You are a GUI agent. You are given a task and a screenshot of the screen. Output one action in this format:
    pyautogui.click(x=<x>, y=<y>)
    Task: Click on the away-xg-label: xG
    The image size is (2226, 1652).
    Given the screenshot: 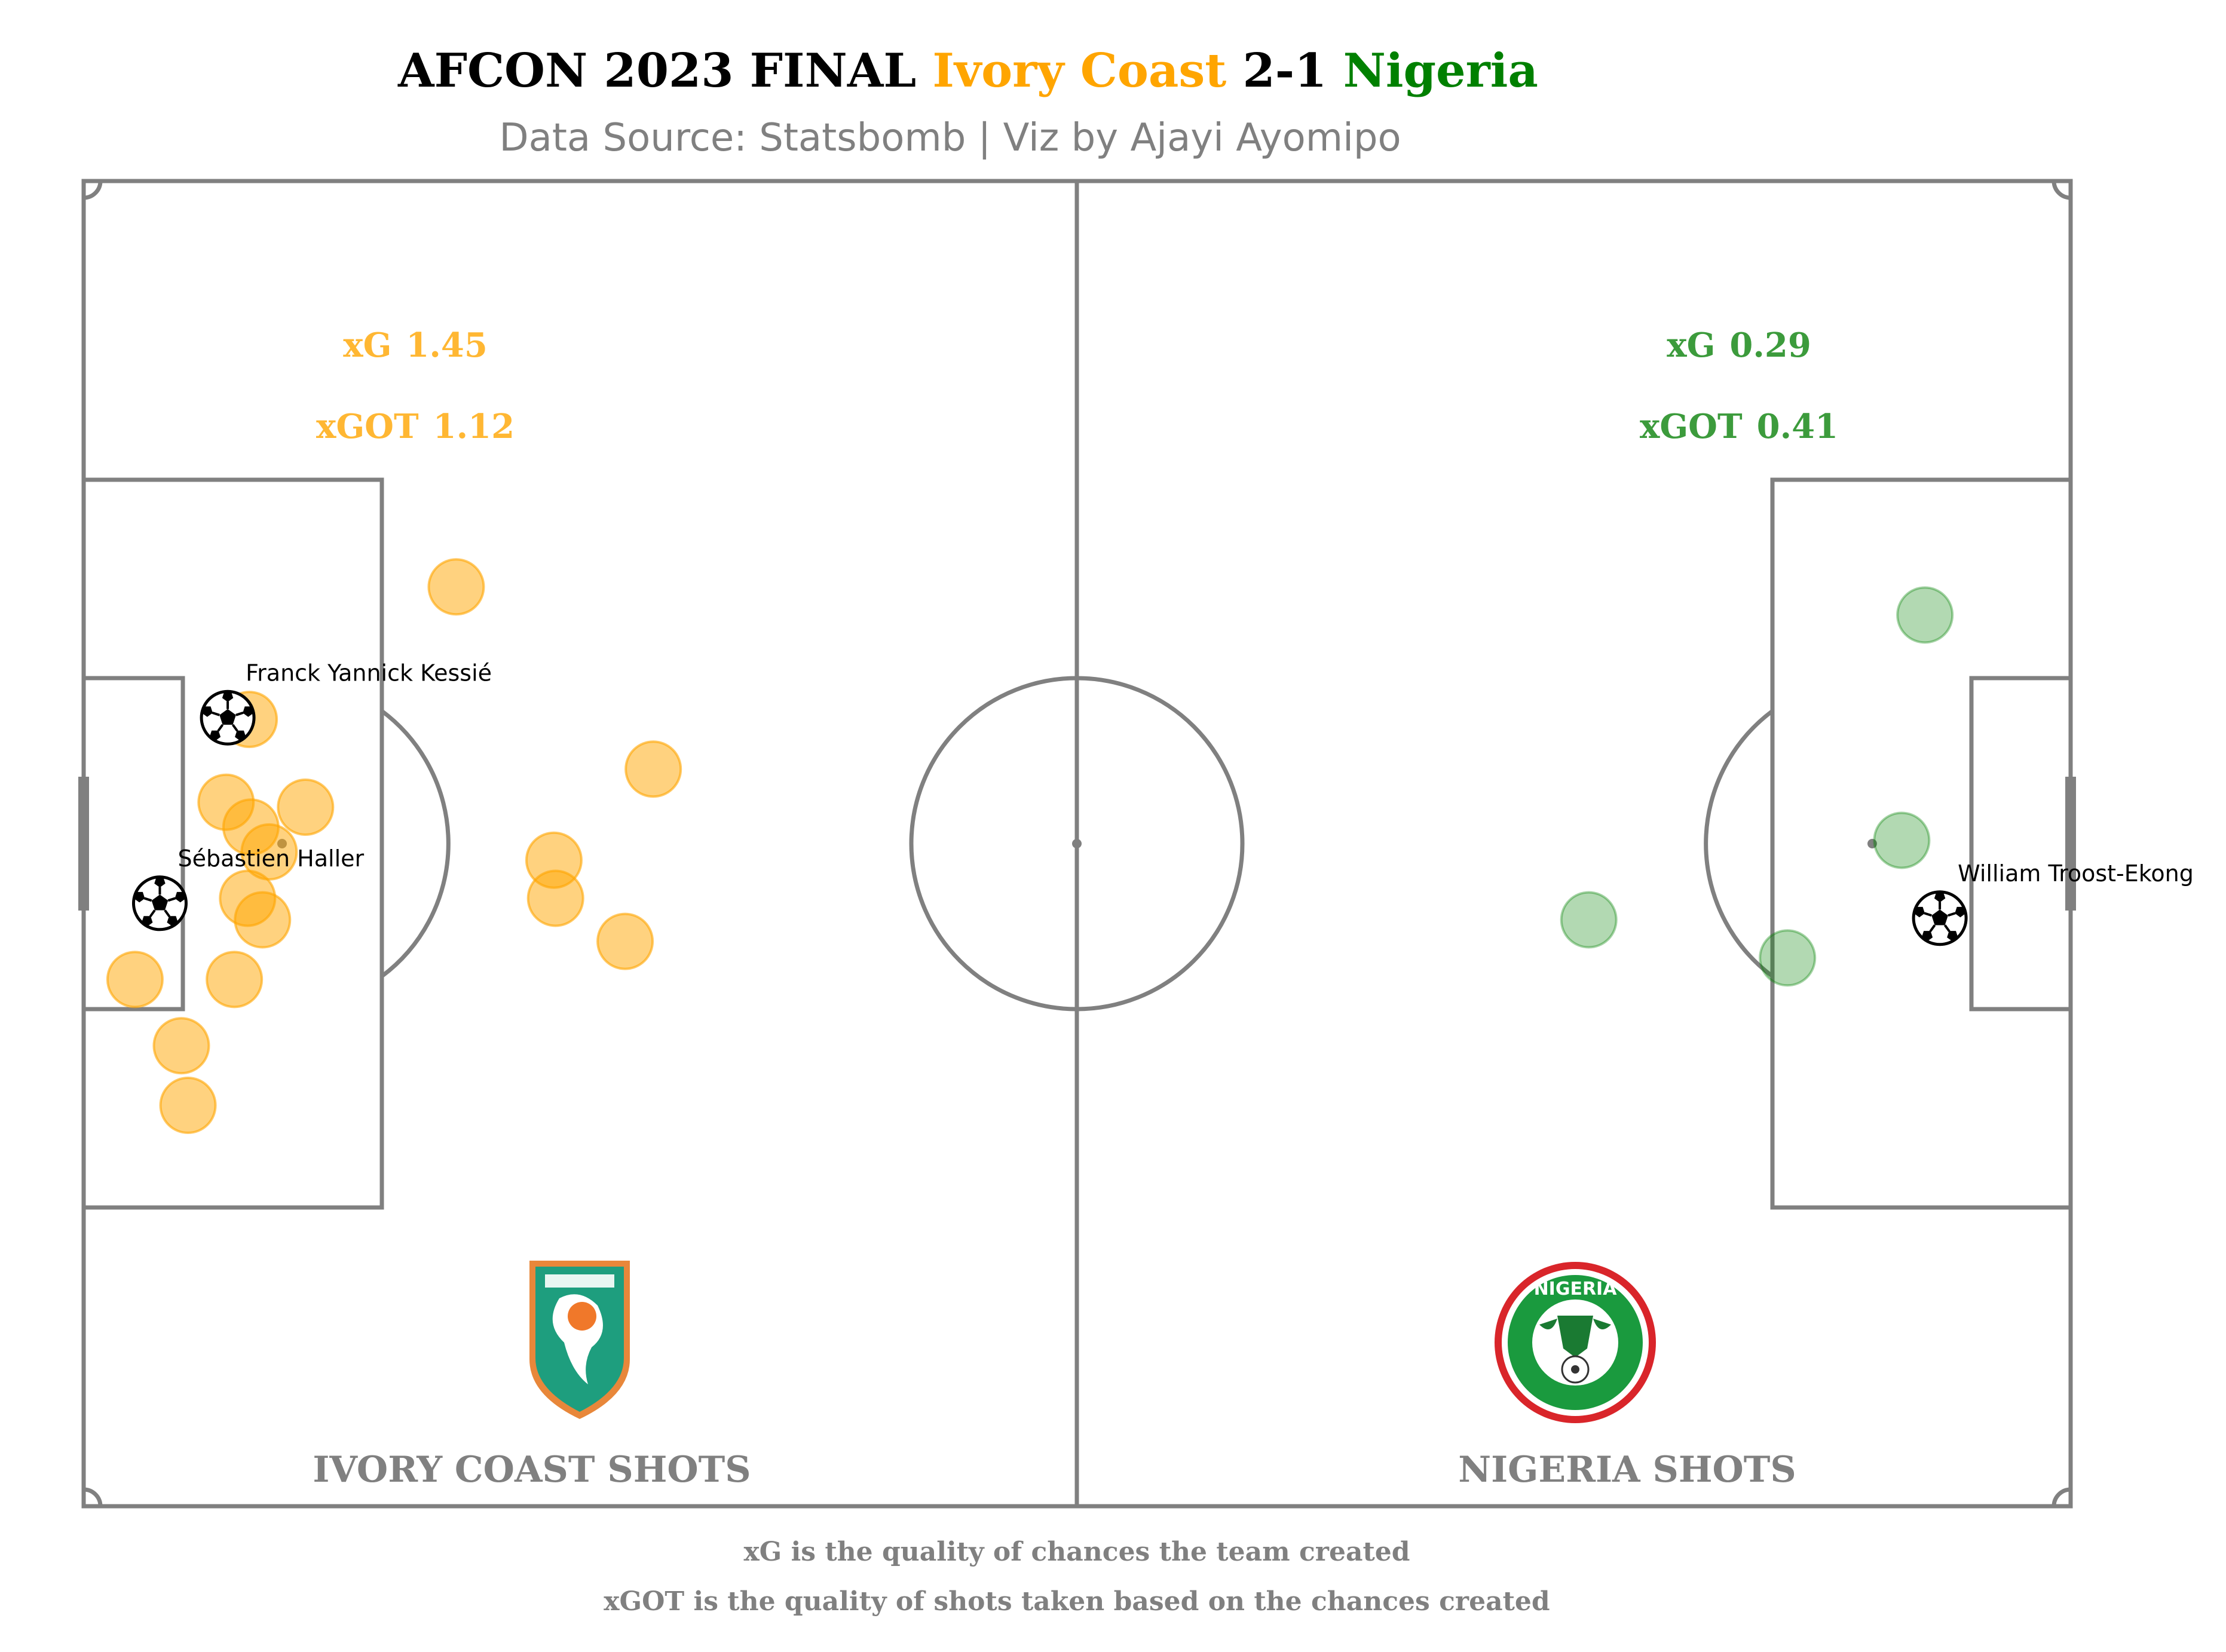 What is the action you would take?
    pyautogui.click(x=1691, y=345)
    